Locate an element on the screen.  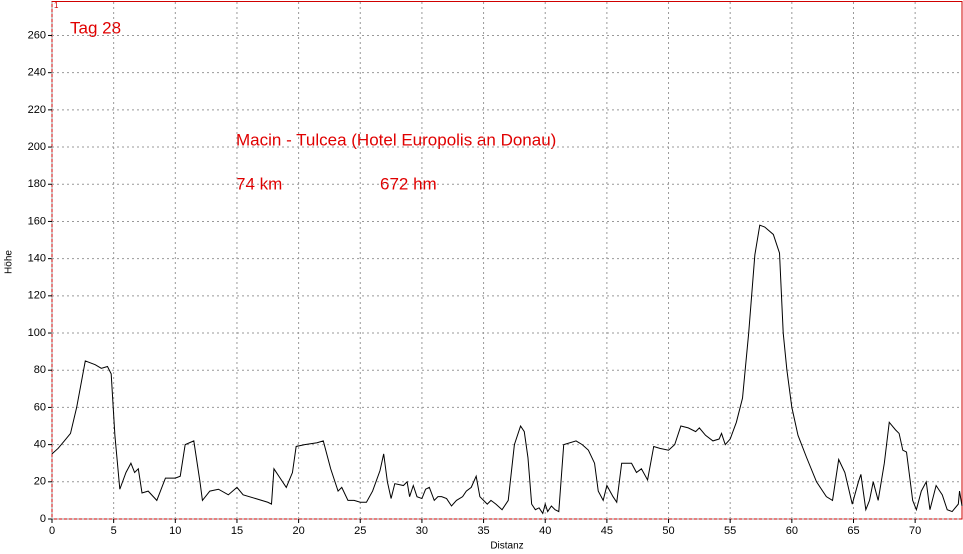
x-tick-label: 35 is located at coordinates (483, 531).